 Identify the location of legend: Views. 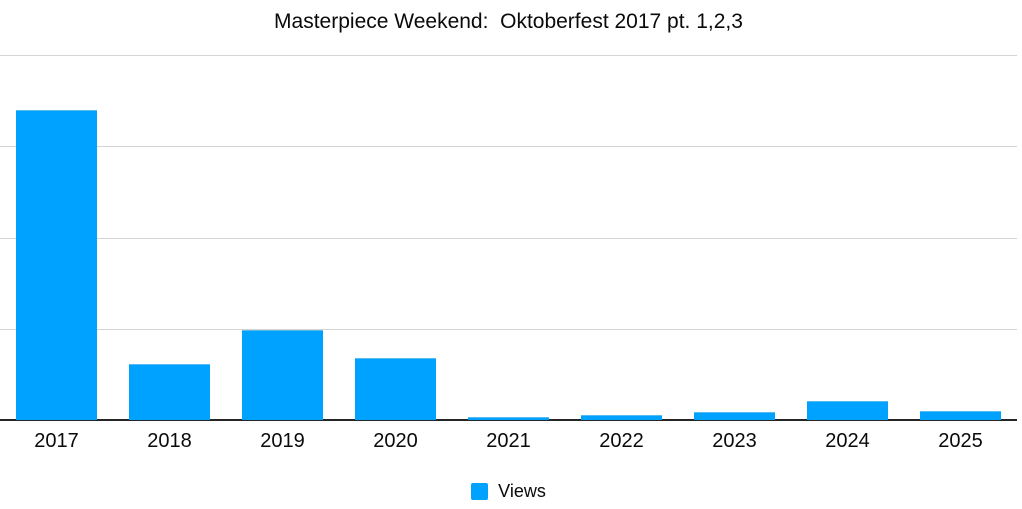
(508, 491).